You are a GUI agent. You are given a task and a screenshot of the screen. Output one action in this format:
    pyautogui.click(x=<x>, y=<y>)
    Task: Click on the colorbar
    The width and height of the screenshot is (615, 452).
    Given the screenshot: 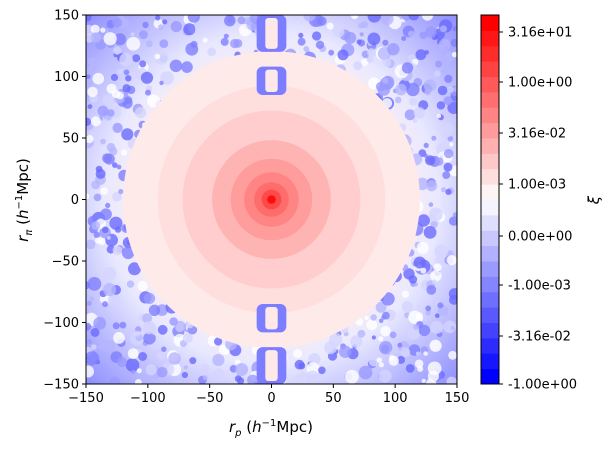 What is the action you would take?
    pyautogui.click(x=490, y=200)
    